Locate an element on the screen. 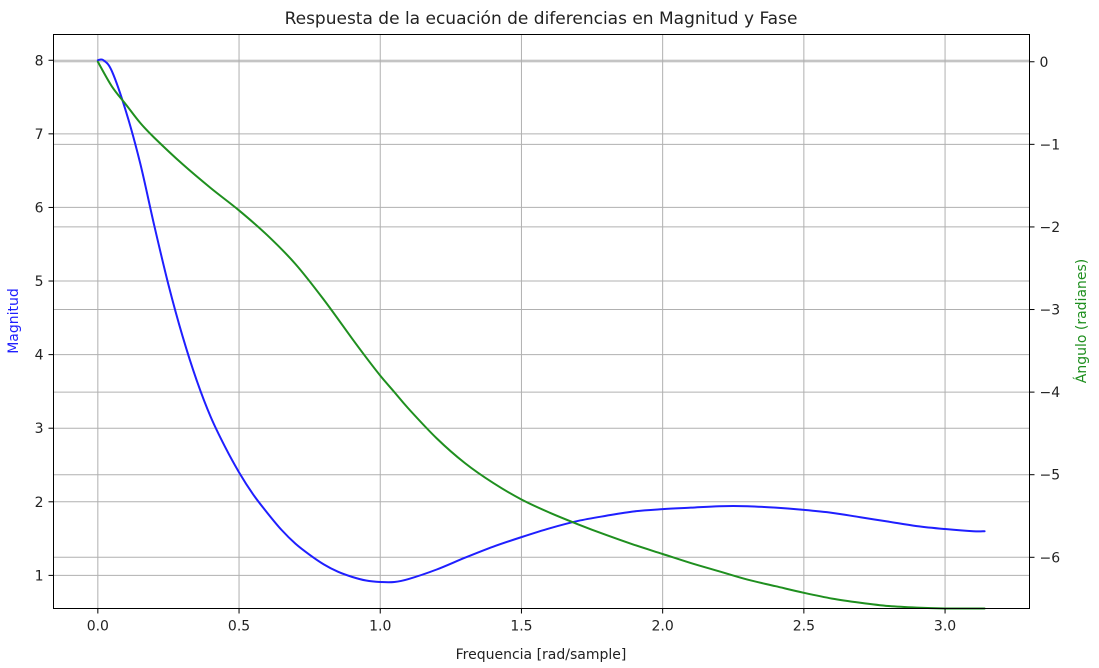 The height and width of the screenshot is (668, 1099). y-tick-label: 5 is located at coordinates (39, 282).